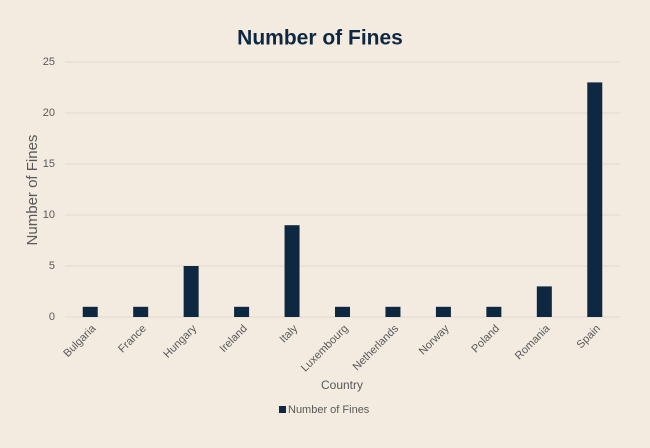 This screenshot has width=650, height=448. I want to click on y-tick-label: 20, so click(49, 113).